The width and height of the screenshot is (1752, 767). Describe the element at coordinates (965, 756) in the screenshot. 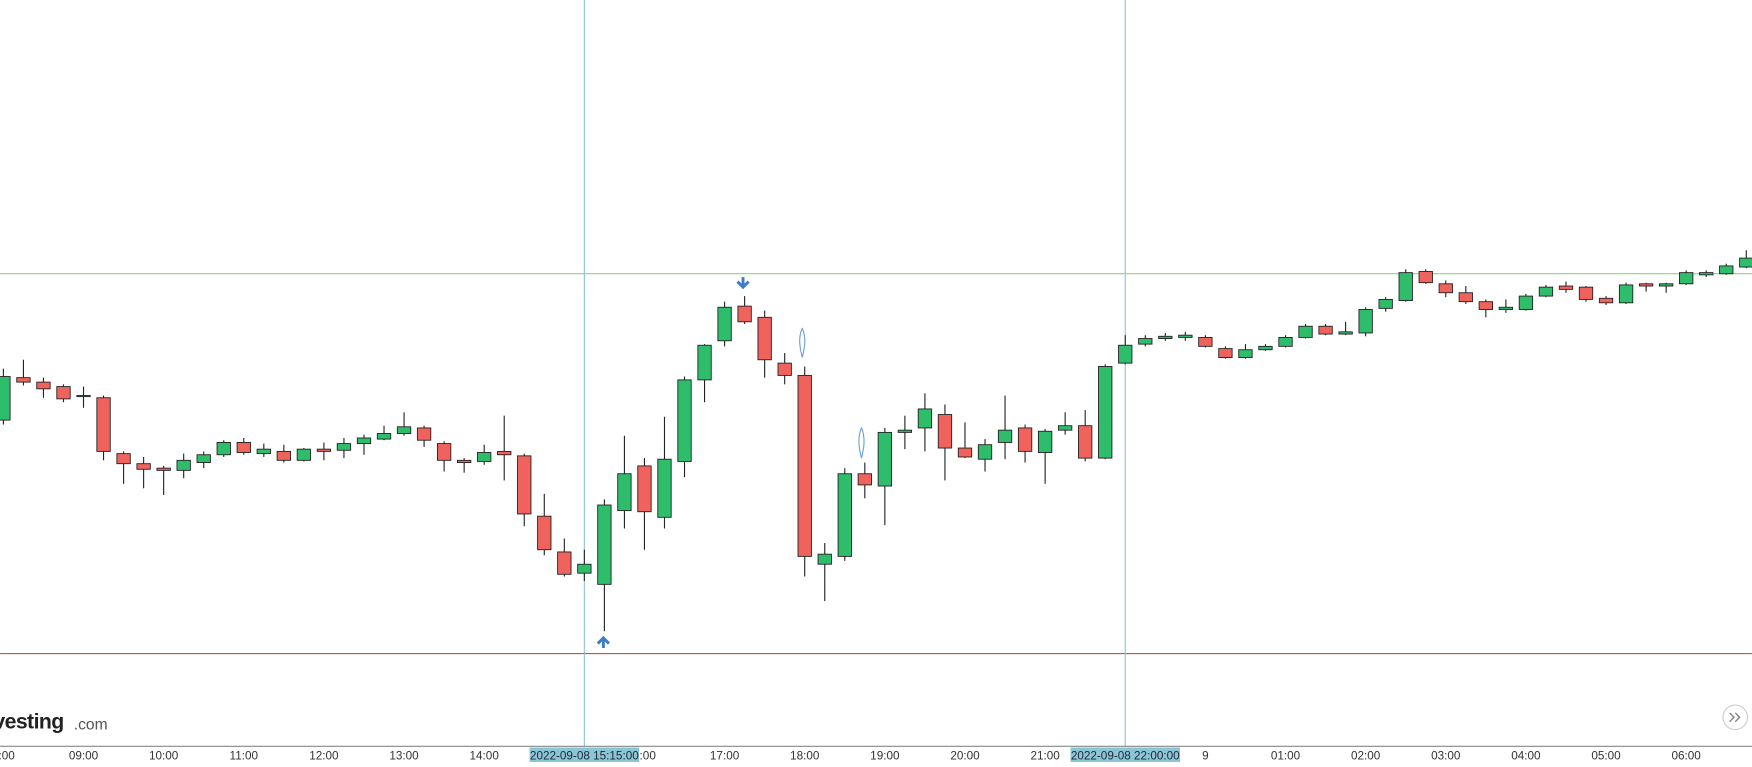

I see `x-tick-label: 20:00` at that location.